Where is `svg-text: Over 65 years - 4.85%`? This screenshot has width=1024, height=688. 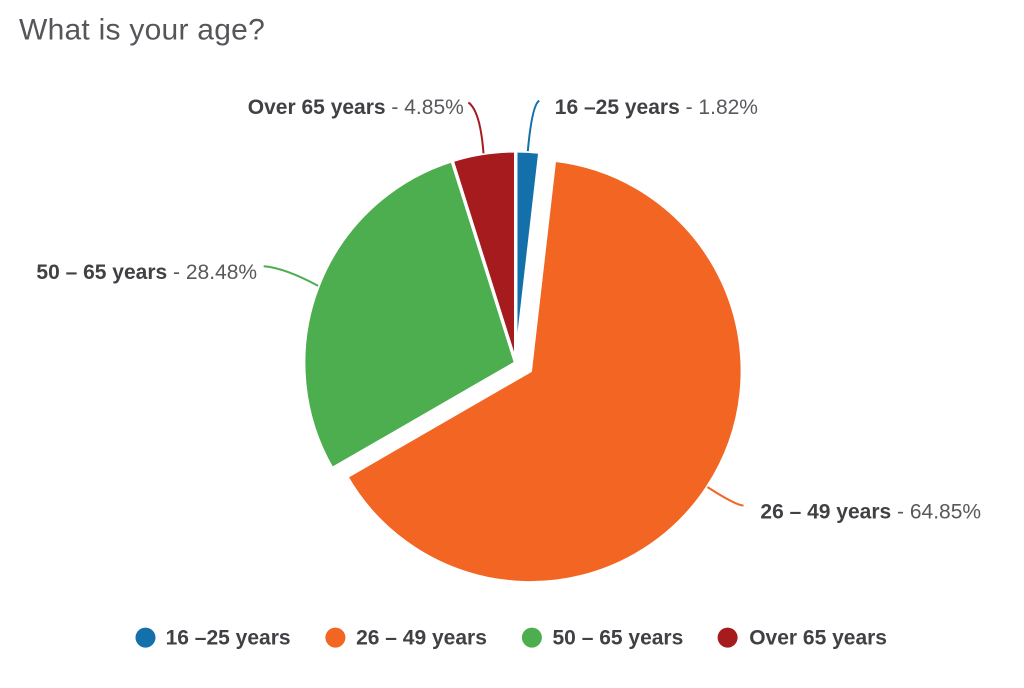 svg-text: Over 65 years - 4.85% is located at coordinates (356, 107).